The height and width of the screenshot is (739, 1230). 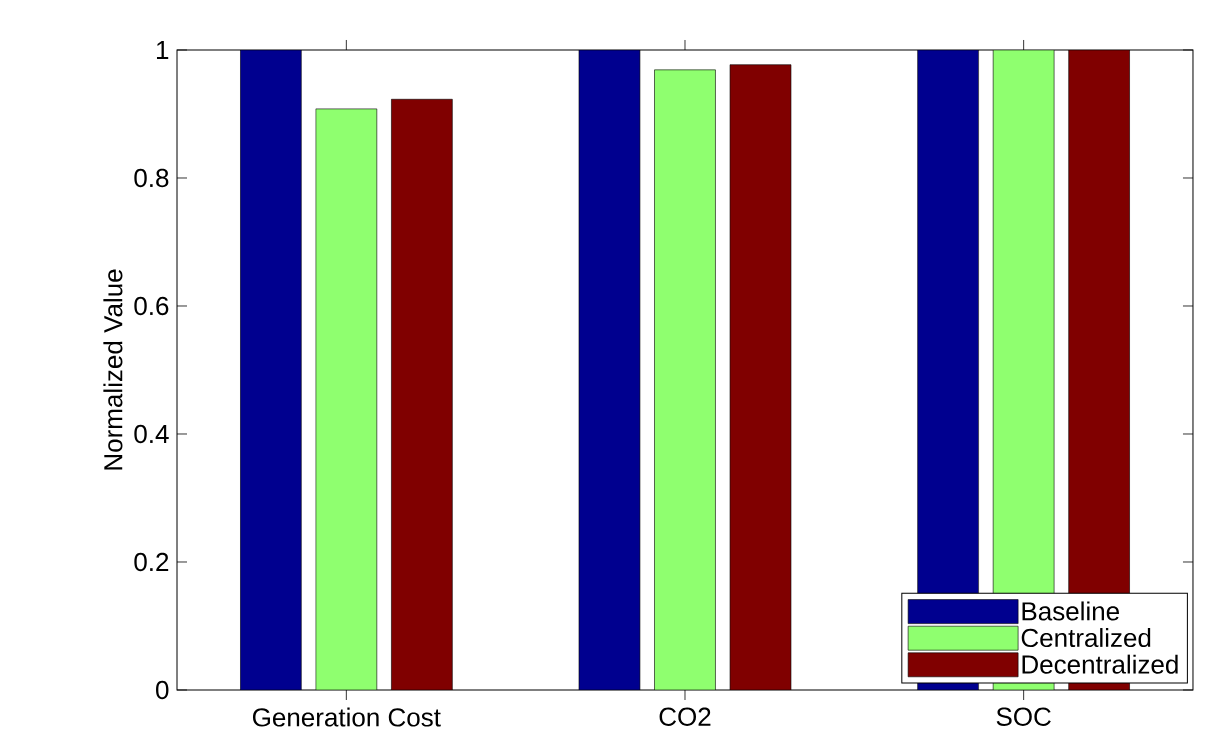 What do you see at coordinates (113, 369) in the screenshot?
I see `y-axis-title: Normalized Value` at bounding box center [113, 369].